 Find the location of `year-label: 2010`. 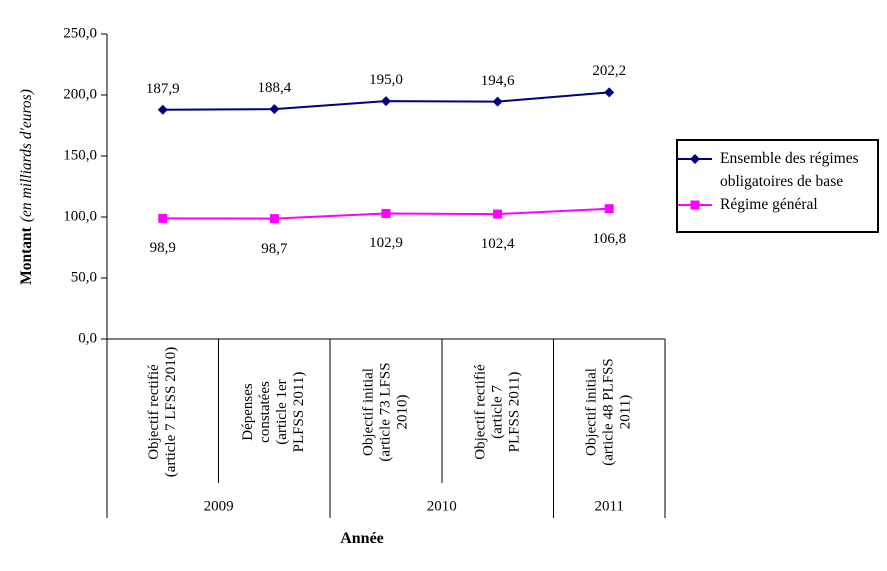

year-label: 2010 is located at coordinates (441, 506).